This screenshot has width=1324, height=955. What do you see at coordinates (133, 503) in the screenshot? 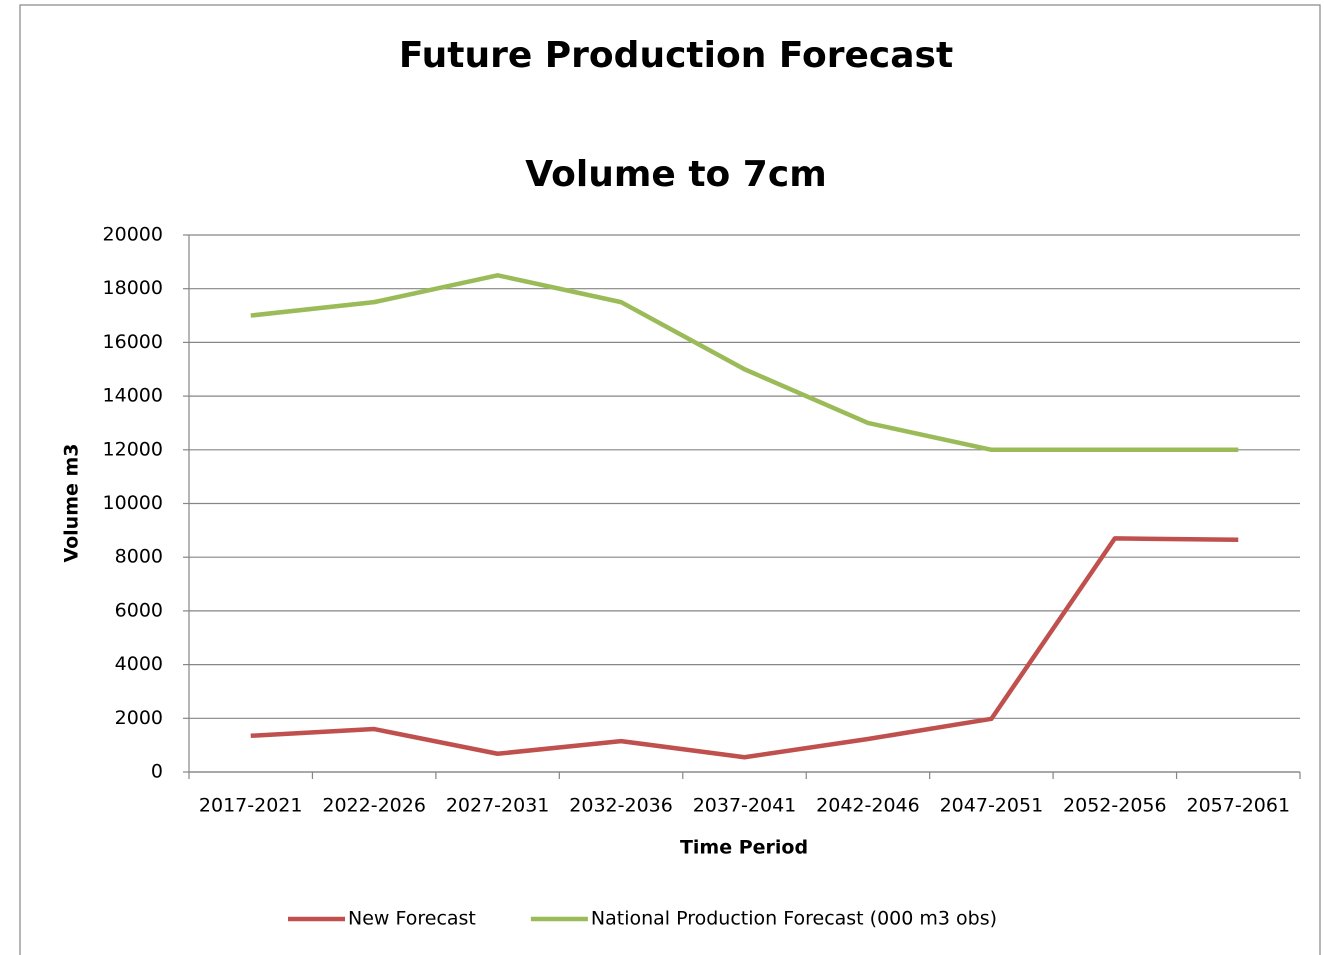
I see `y-tick-label: 10000` at bounding box center [133, 503].